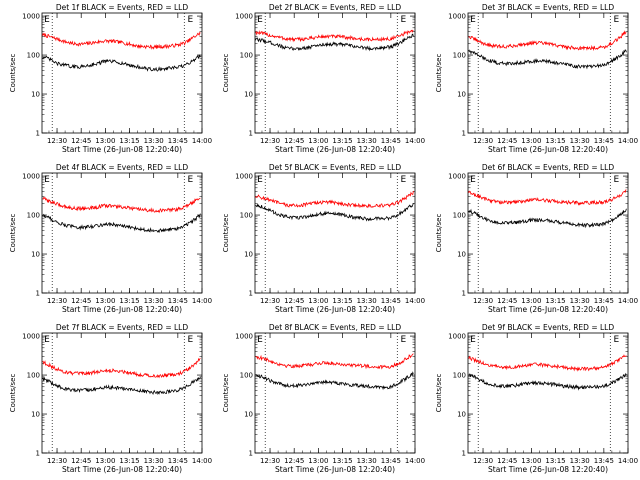 This screenshot has width=640, height=480. I want to click on chart-title: Det 1f BLACK = Events, RED = LLD, so click(122, 7).